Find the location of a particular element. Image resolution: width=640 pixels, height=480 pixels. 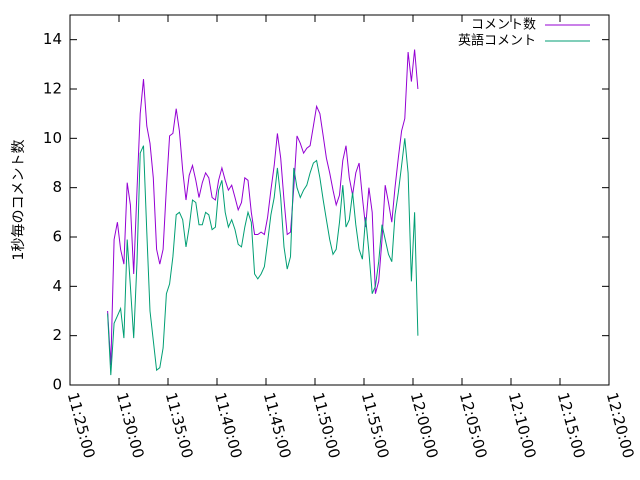

x-tick-label: 11:30:00 is located at coordinates (130, 426).